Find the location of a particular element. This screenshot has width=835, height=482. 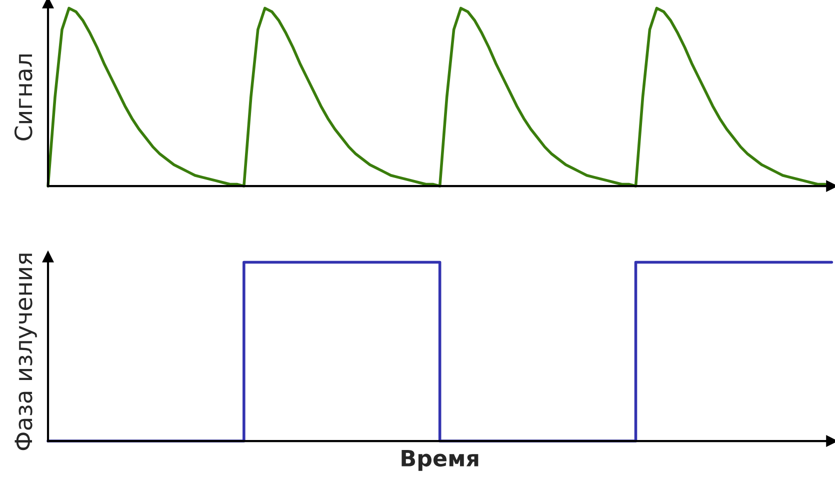

y-axis-title: Фаза излучения is located at coordinates (25, 352).